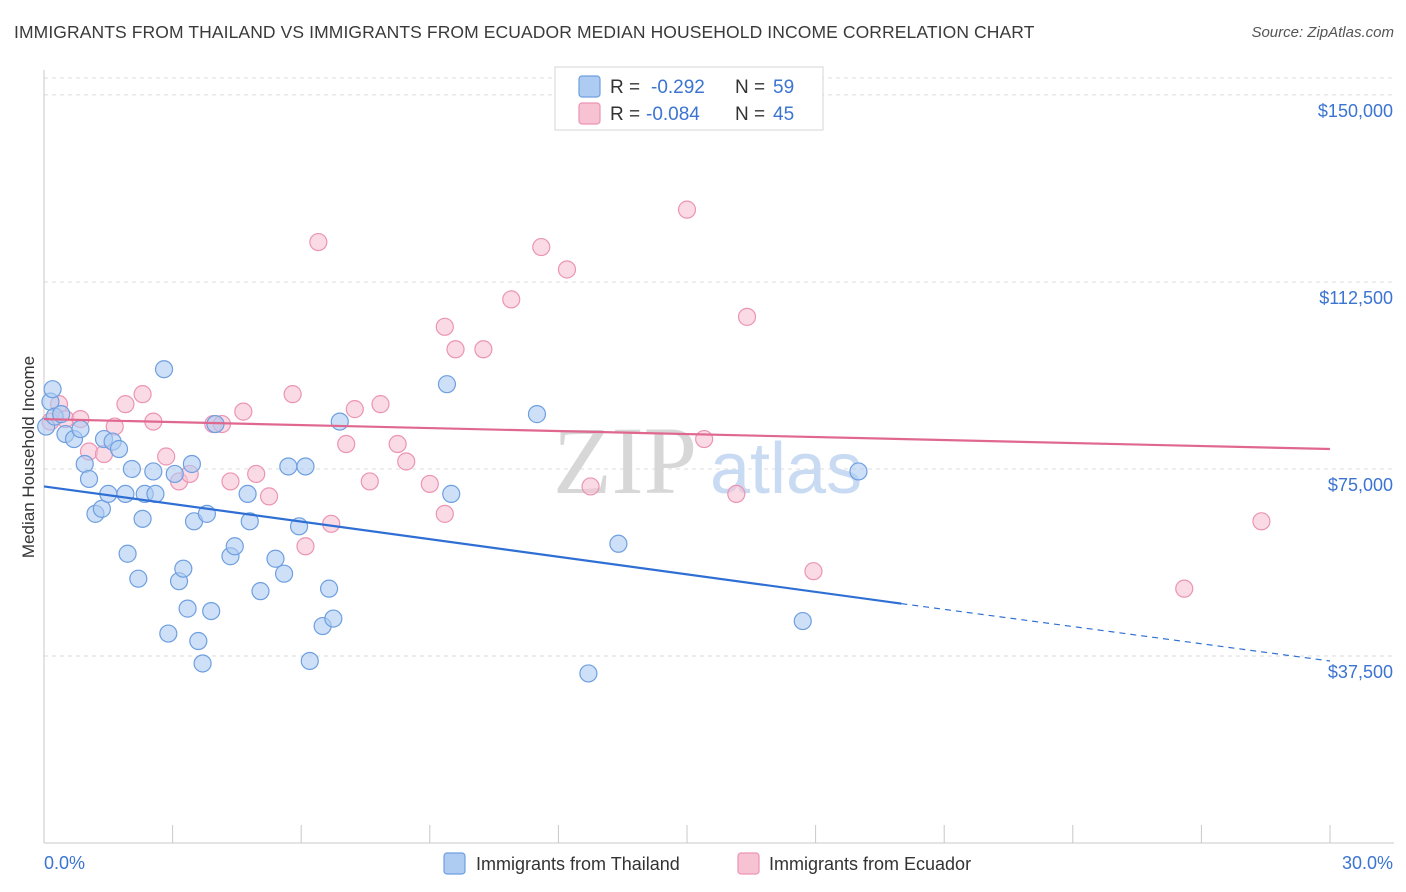 The height and width of the screenshot is (892, 1406). I want to click on watermark: ZIP atlas, so click(707, 460).